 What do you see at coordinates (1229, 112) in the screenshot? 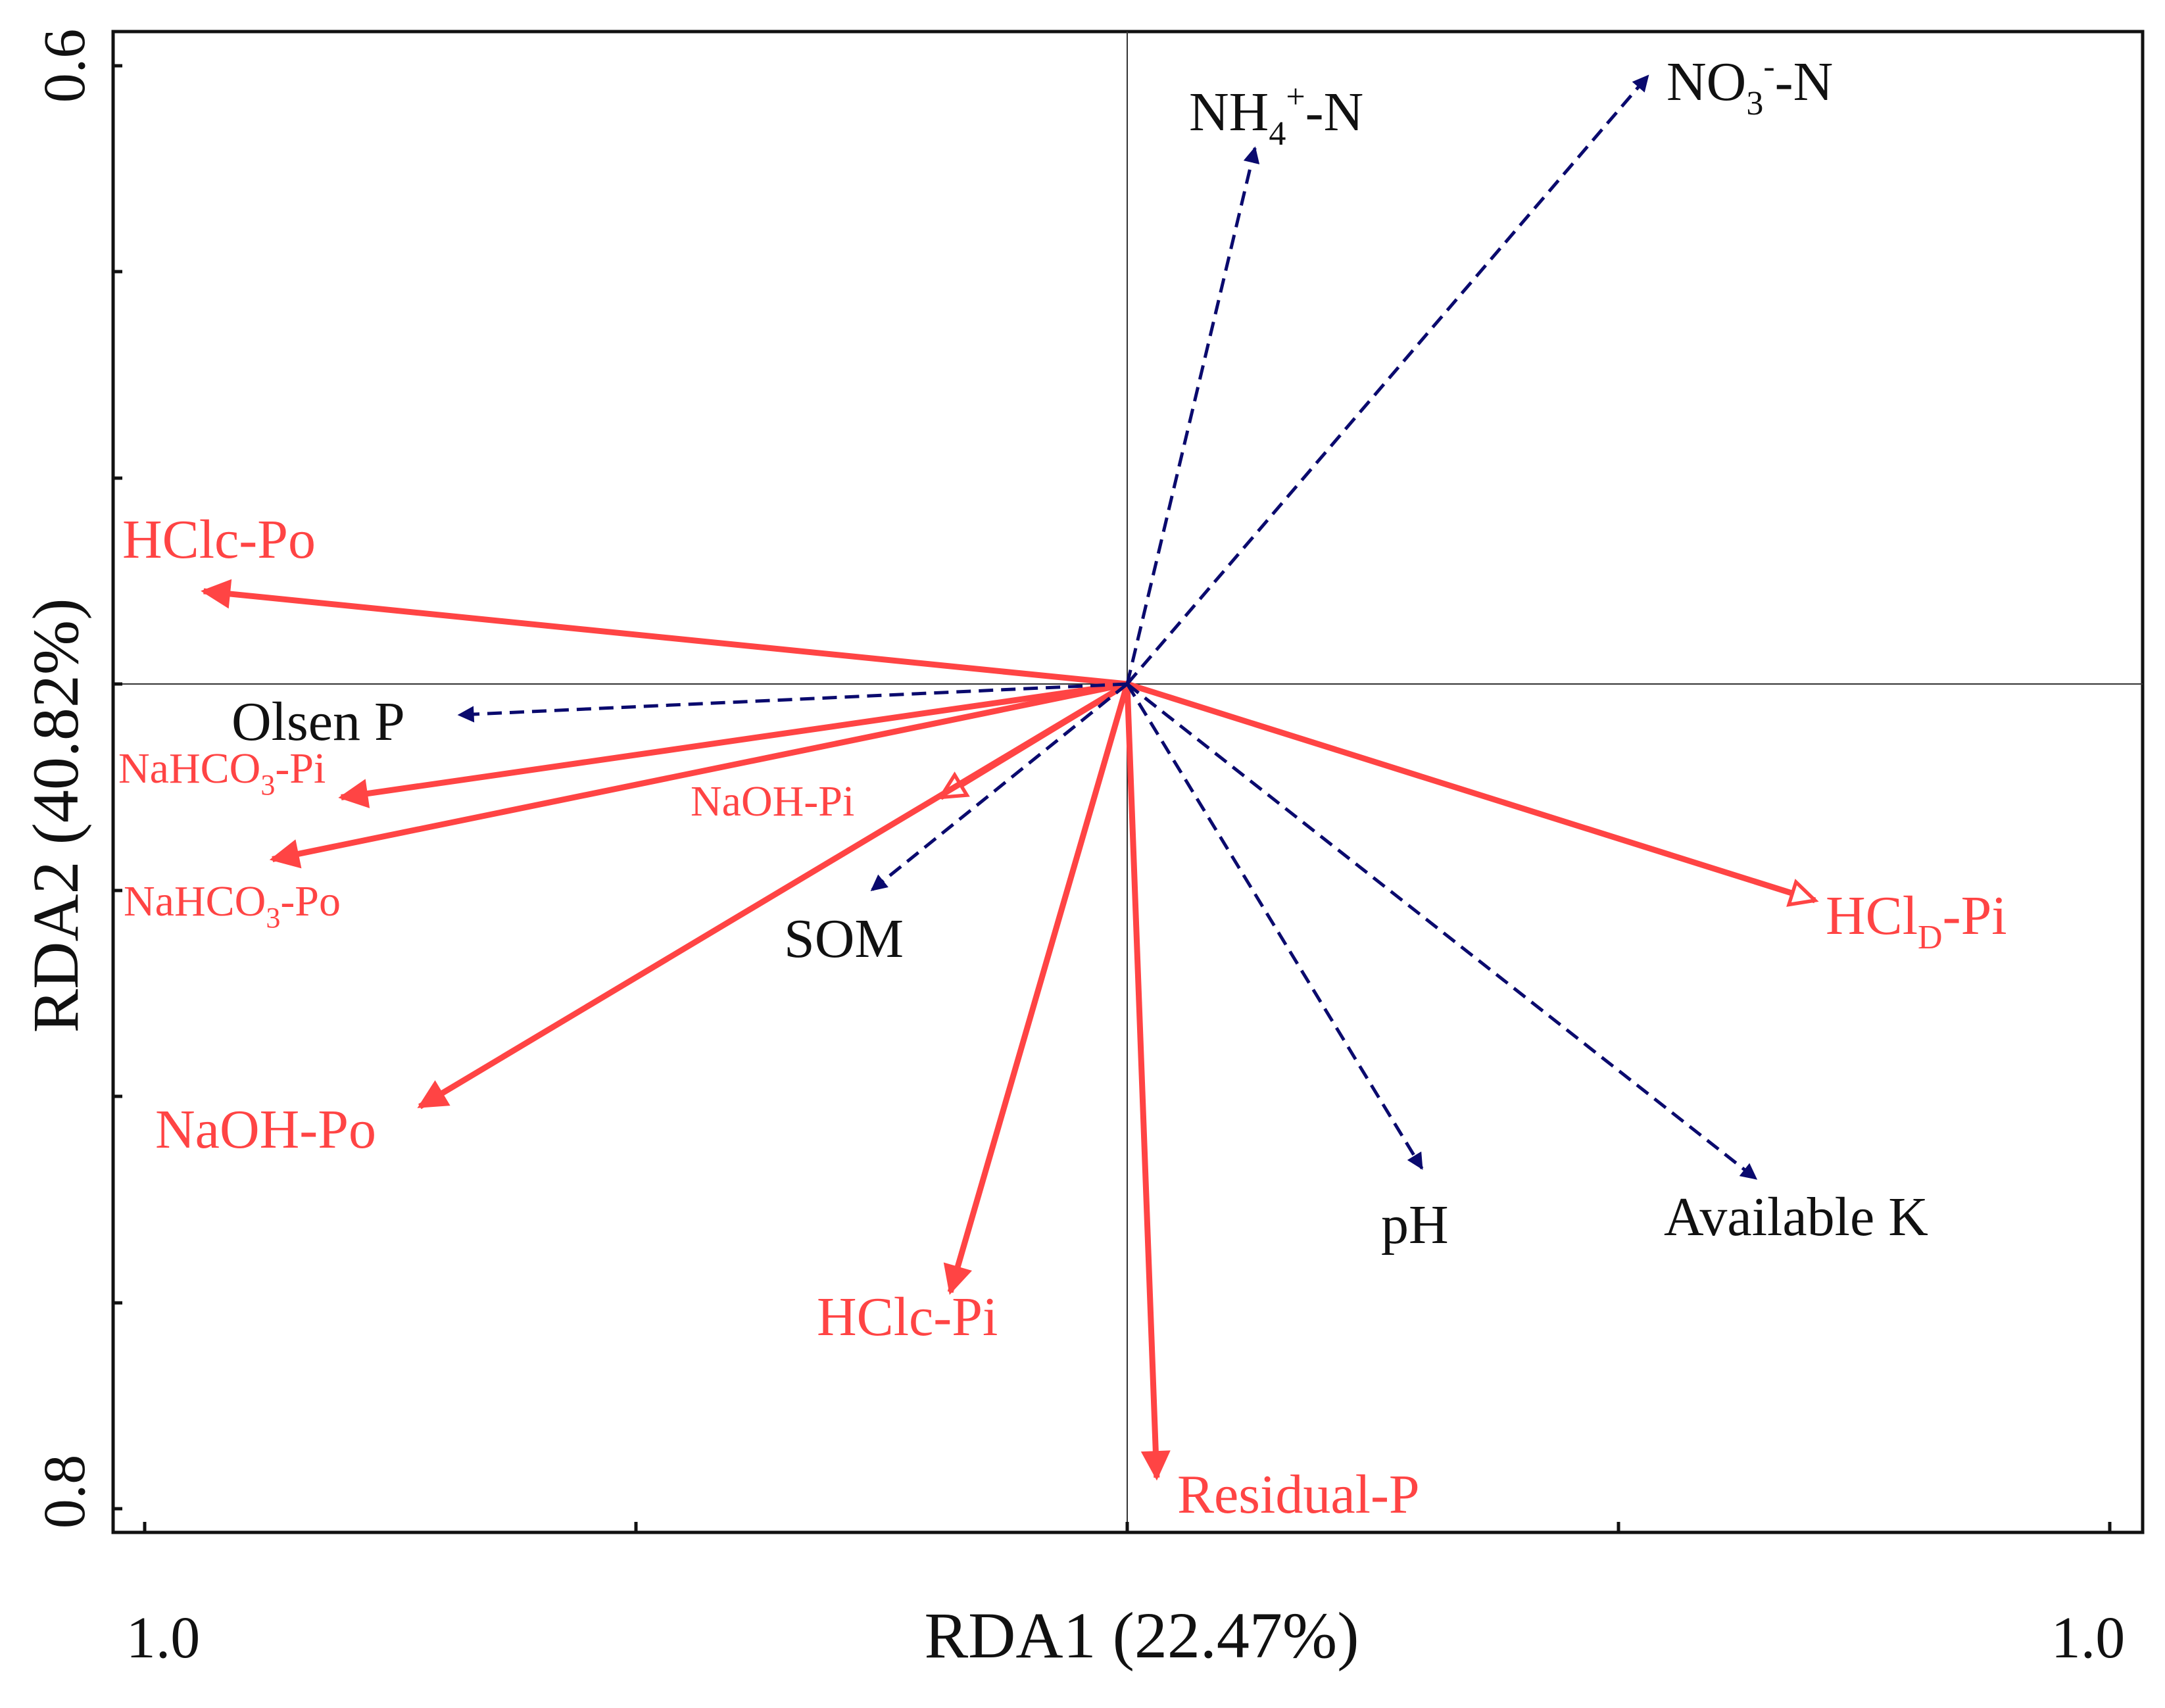
I see `label-nh4-main: NH` at bounding box center [1229, 112].